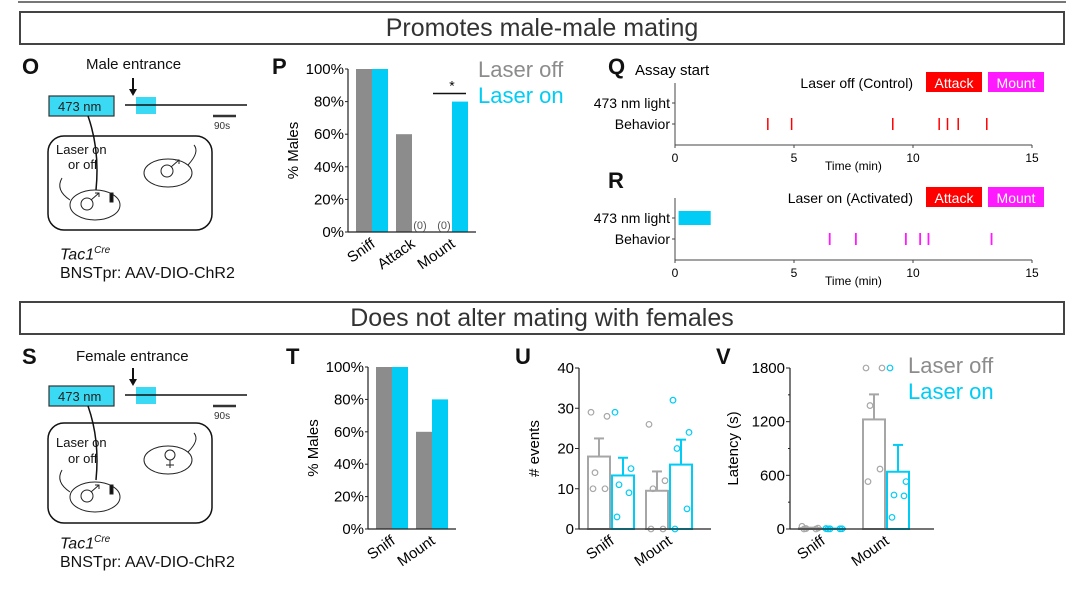 This screenshot has height=593, width=1080. I want to click on legend-bottom: Laser off Laser on, so click(951, 379).